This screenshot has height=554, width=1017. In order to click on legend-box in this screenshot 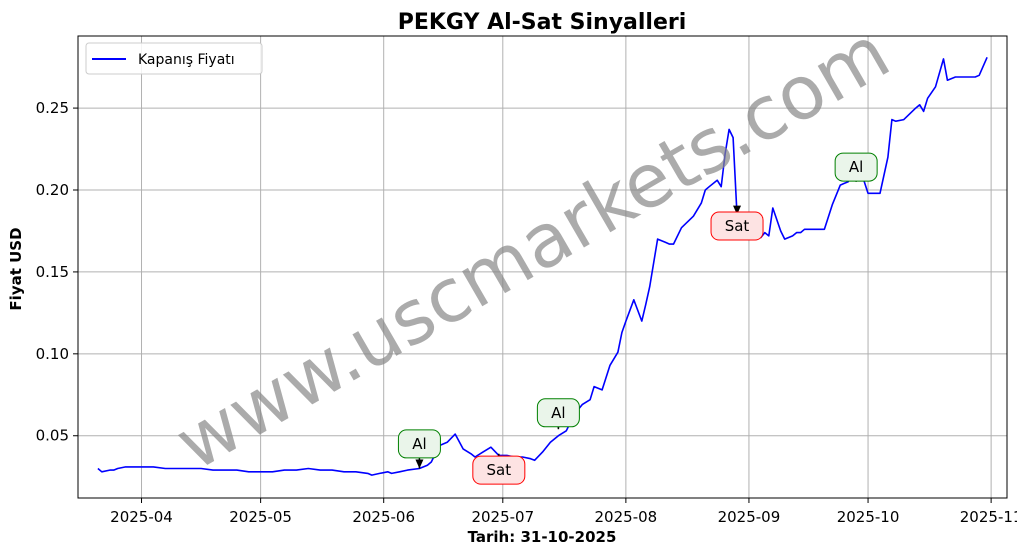, I will do `click(174, 58)`.